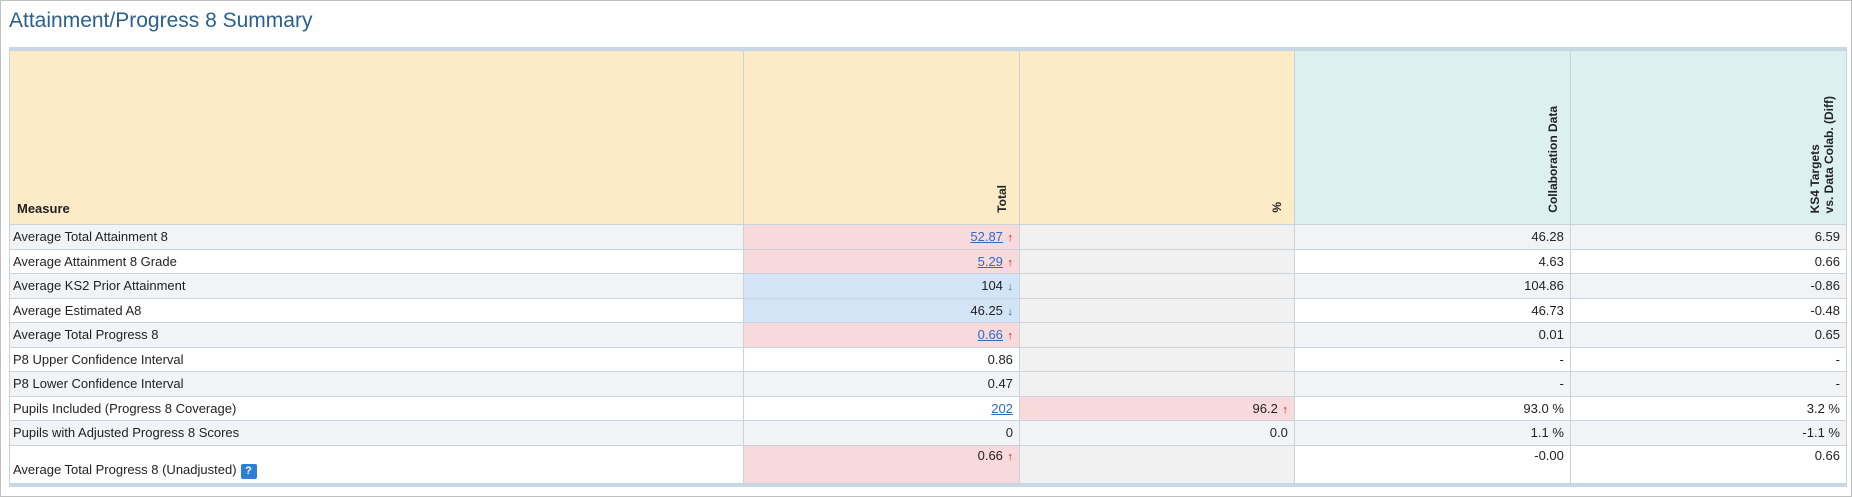  What do you see at coordinates (376, 433) in the screenshot?
I see `measure-cell: Pupils with Adjusted Progress 8 Scores` at bounding box center [376, 433].